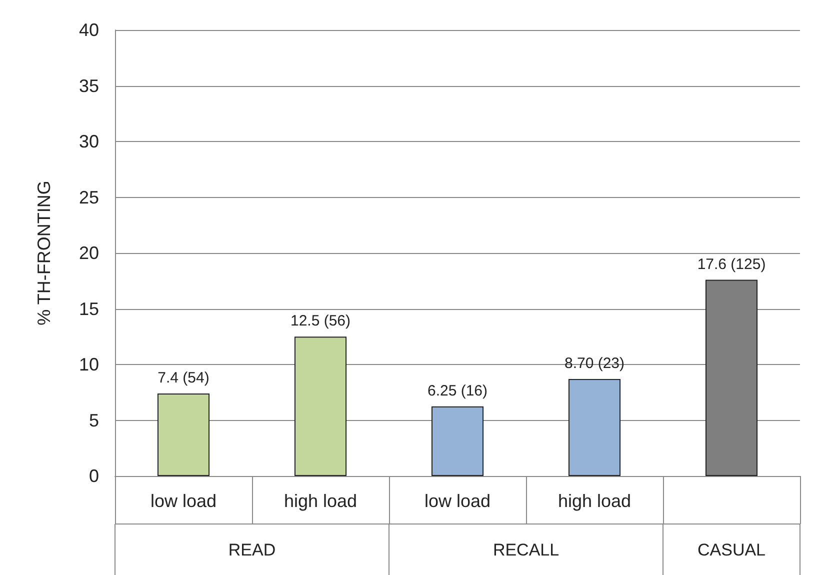  Describe the element at coordinates (44, 253) in the screenshot. I see `y-axis-title: % TH-FRONTING` at that location.